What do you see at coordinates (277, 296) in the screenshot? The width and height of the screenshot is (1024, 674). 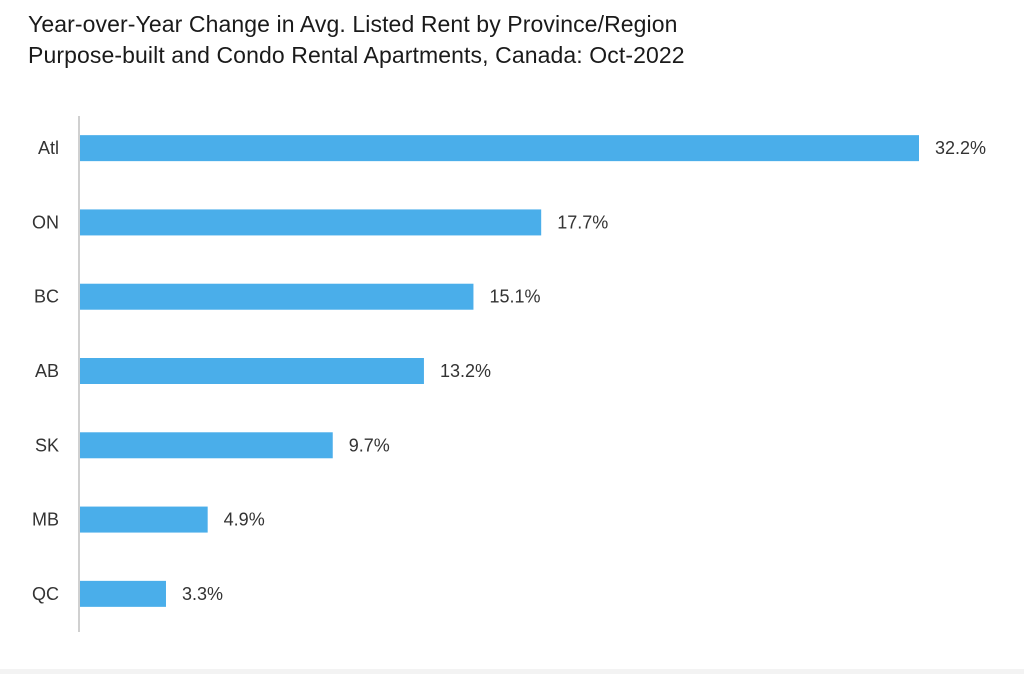 I see `bar-bc` at bounding box center [277, 296].